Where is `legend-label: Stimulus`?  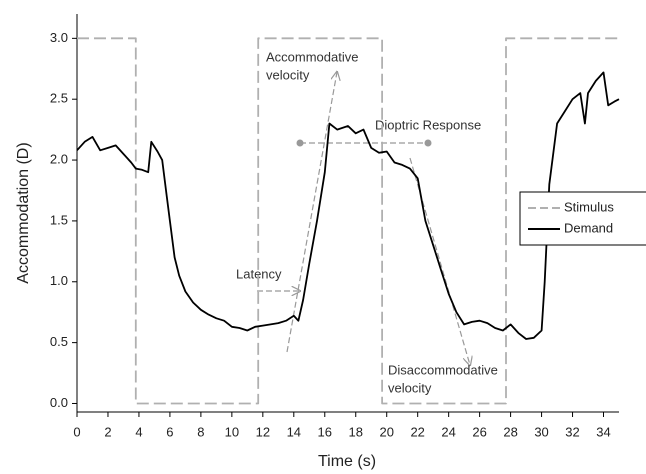 legend-label: Stimulus is located at coordinates (589, 206).